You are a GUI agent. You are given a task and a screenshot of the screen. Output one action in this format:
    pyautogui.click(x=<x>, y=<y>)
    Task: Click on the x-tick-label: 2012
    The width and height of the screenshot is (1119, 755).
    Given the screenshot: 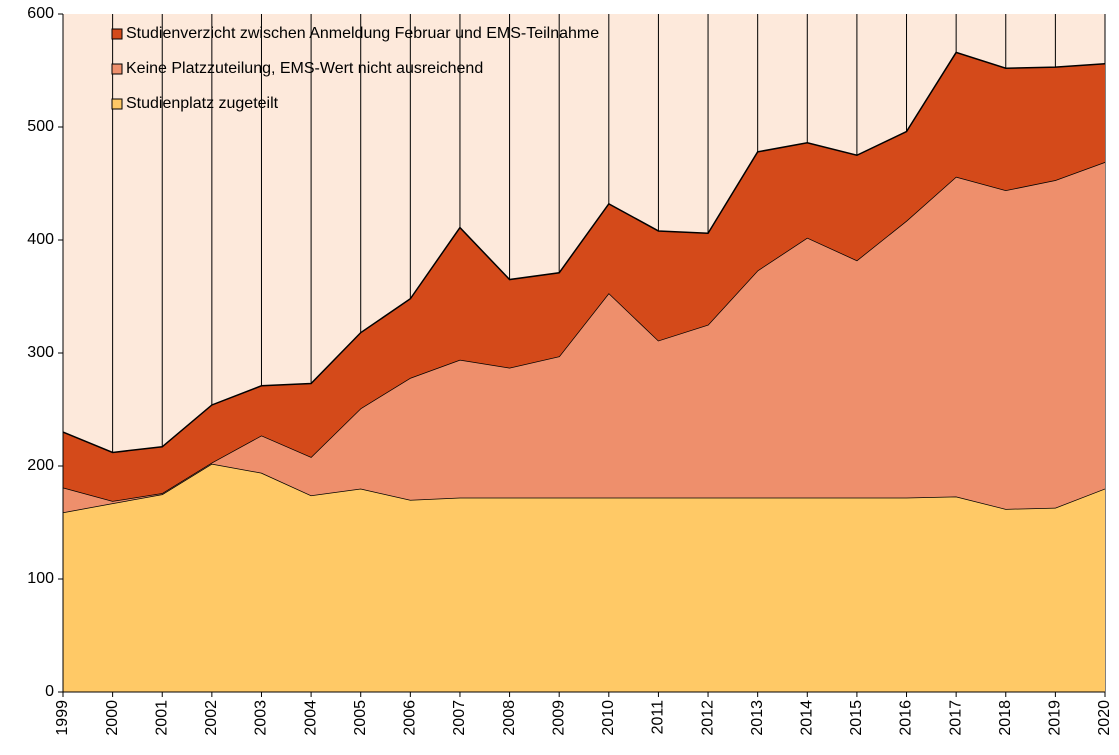 What is the action you would take?
    pyautogui.click(x=707, y=718)
    